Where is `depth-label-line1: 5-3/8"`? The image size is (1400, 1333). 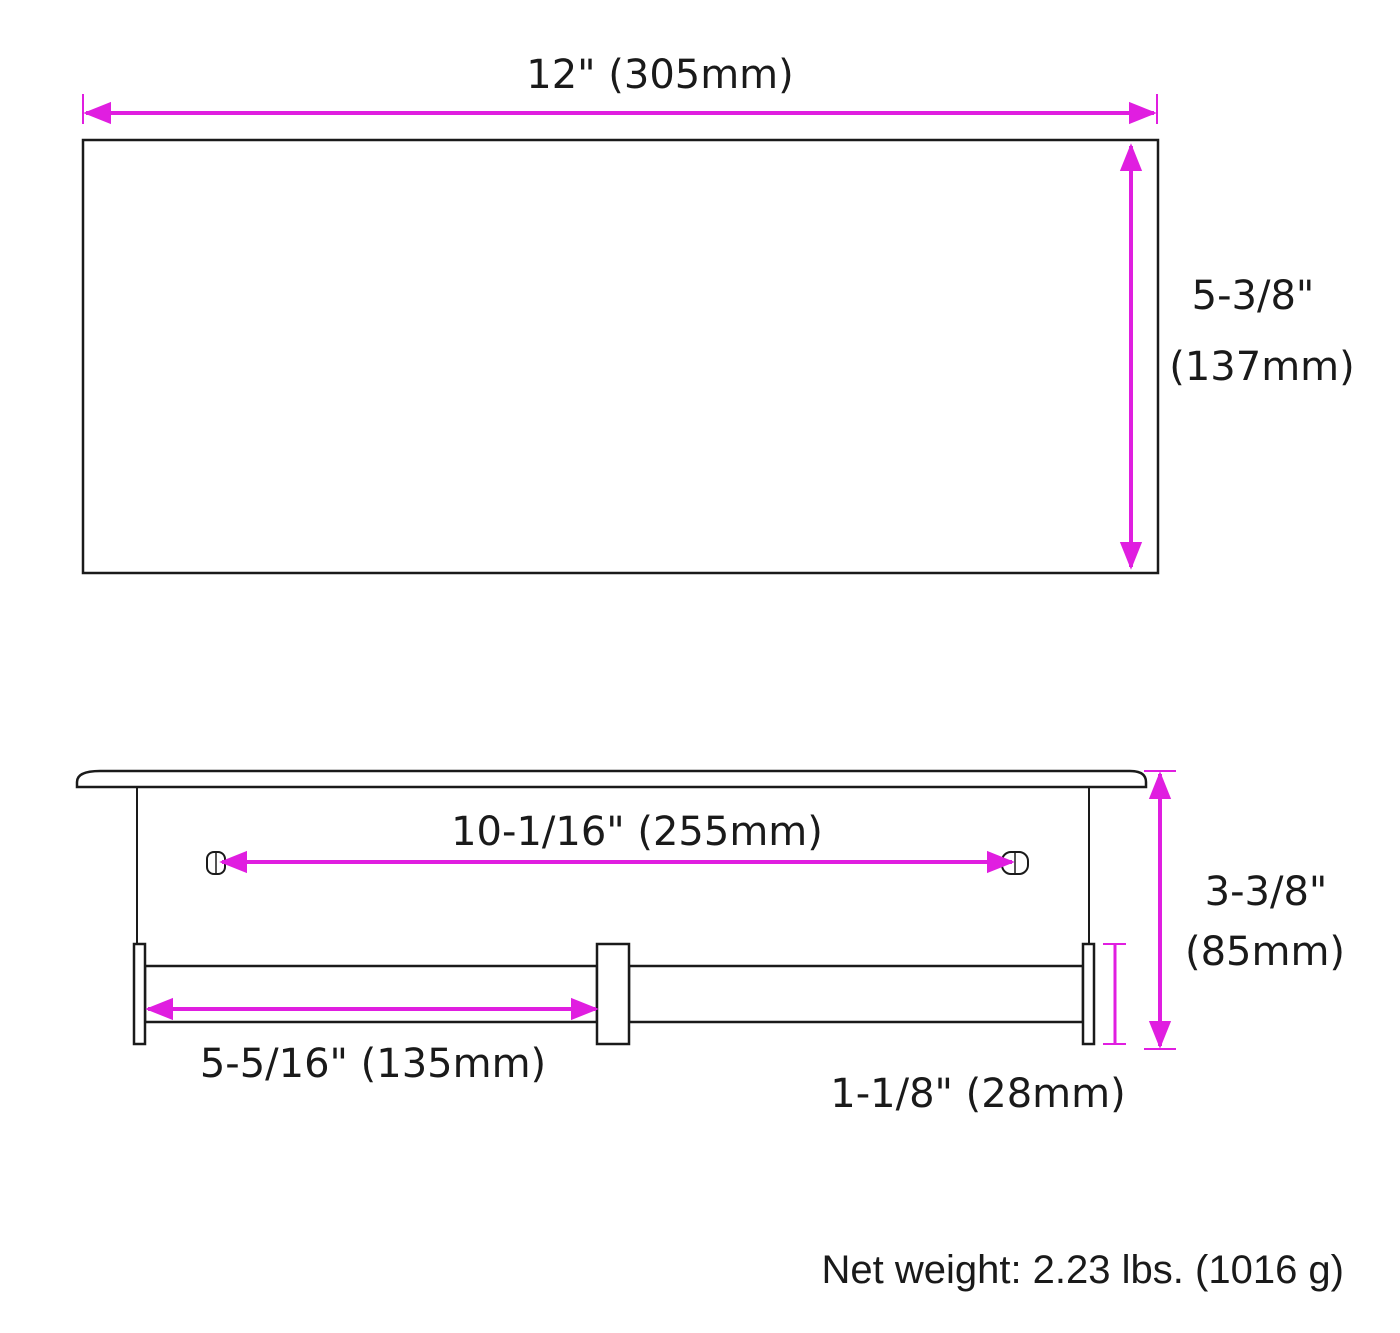 depth-label-line1: 5-3/8" is located at coordinates (1253, 296).